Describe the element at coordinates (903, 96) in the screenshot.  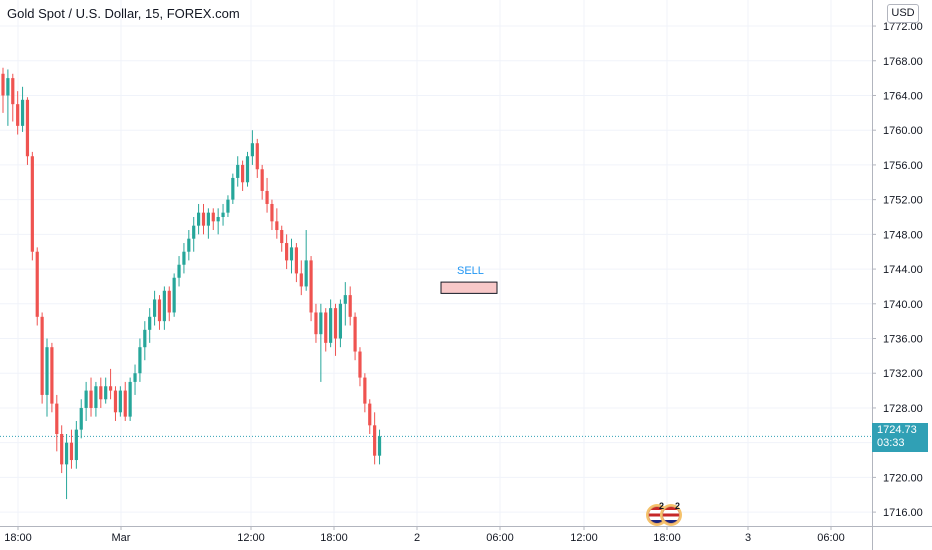
I see `price-tick-label: 1764.00` at that location.